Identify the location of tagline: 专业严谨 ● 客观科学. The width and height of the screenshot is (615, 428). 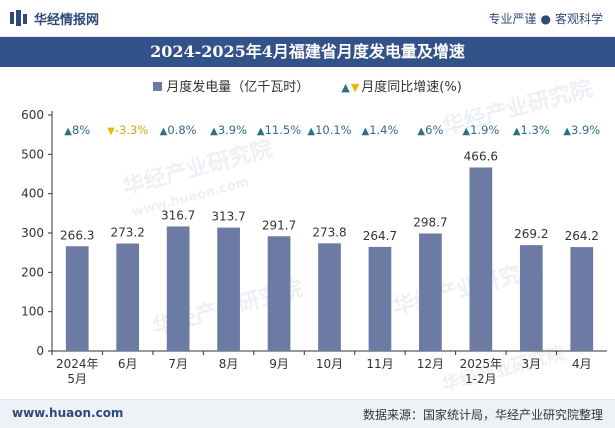
(545, 18).